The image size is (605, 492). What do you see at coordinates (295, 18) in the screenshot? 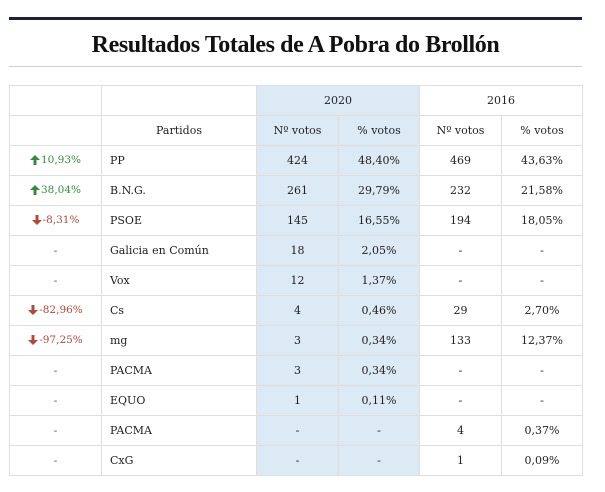
I see `top-rule` at bounding box center [295, 18].